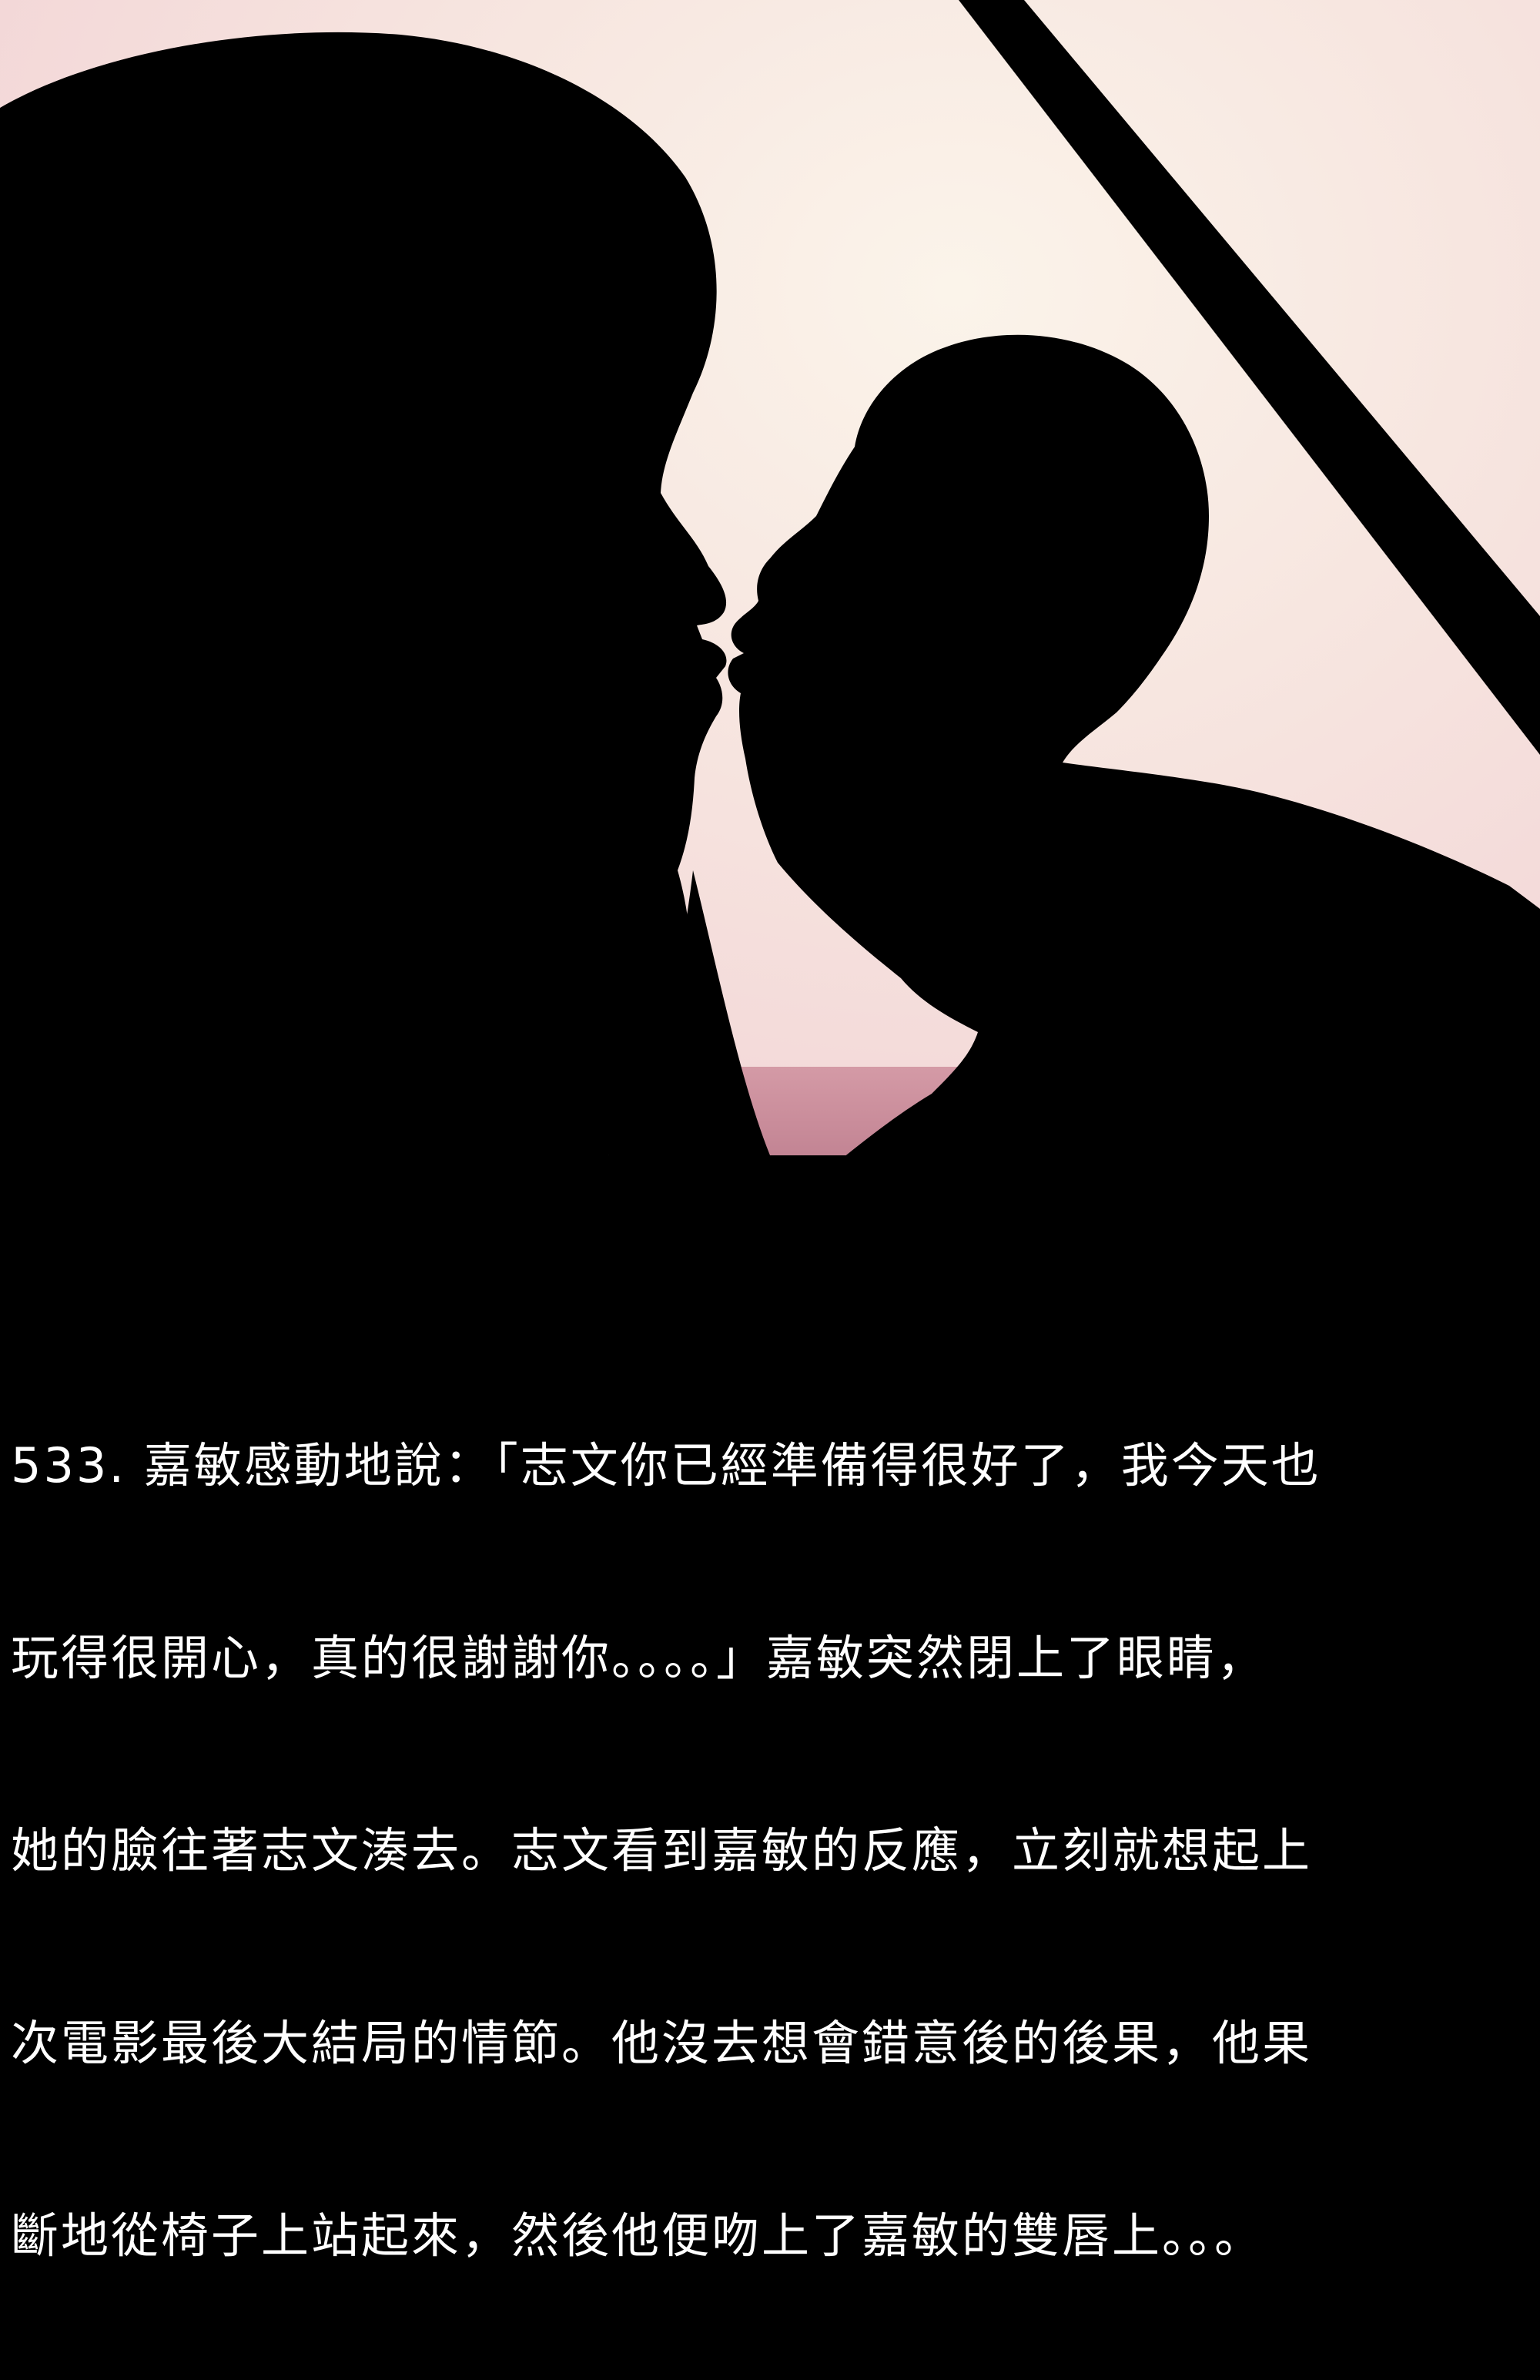 The width and height of the screenshot is (1540, 2380). Describe the element at coordinates (662, 1850) in the screenshot. I see `caption-line-3: 她的臉往著志文湊去。志文看到嘉敏的反應，立刻就想起上` at that location.